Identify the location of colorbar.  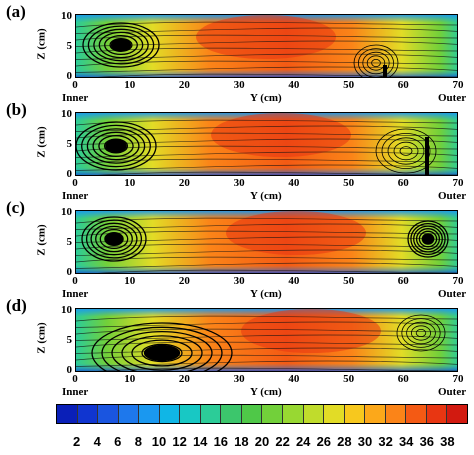
(262, 414).